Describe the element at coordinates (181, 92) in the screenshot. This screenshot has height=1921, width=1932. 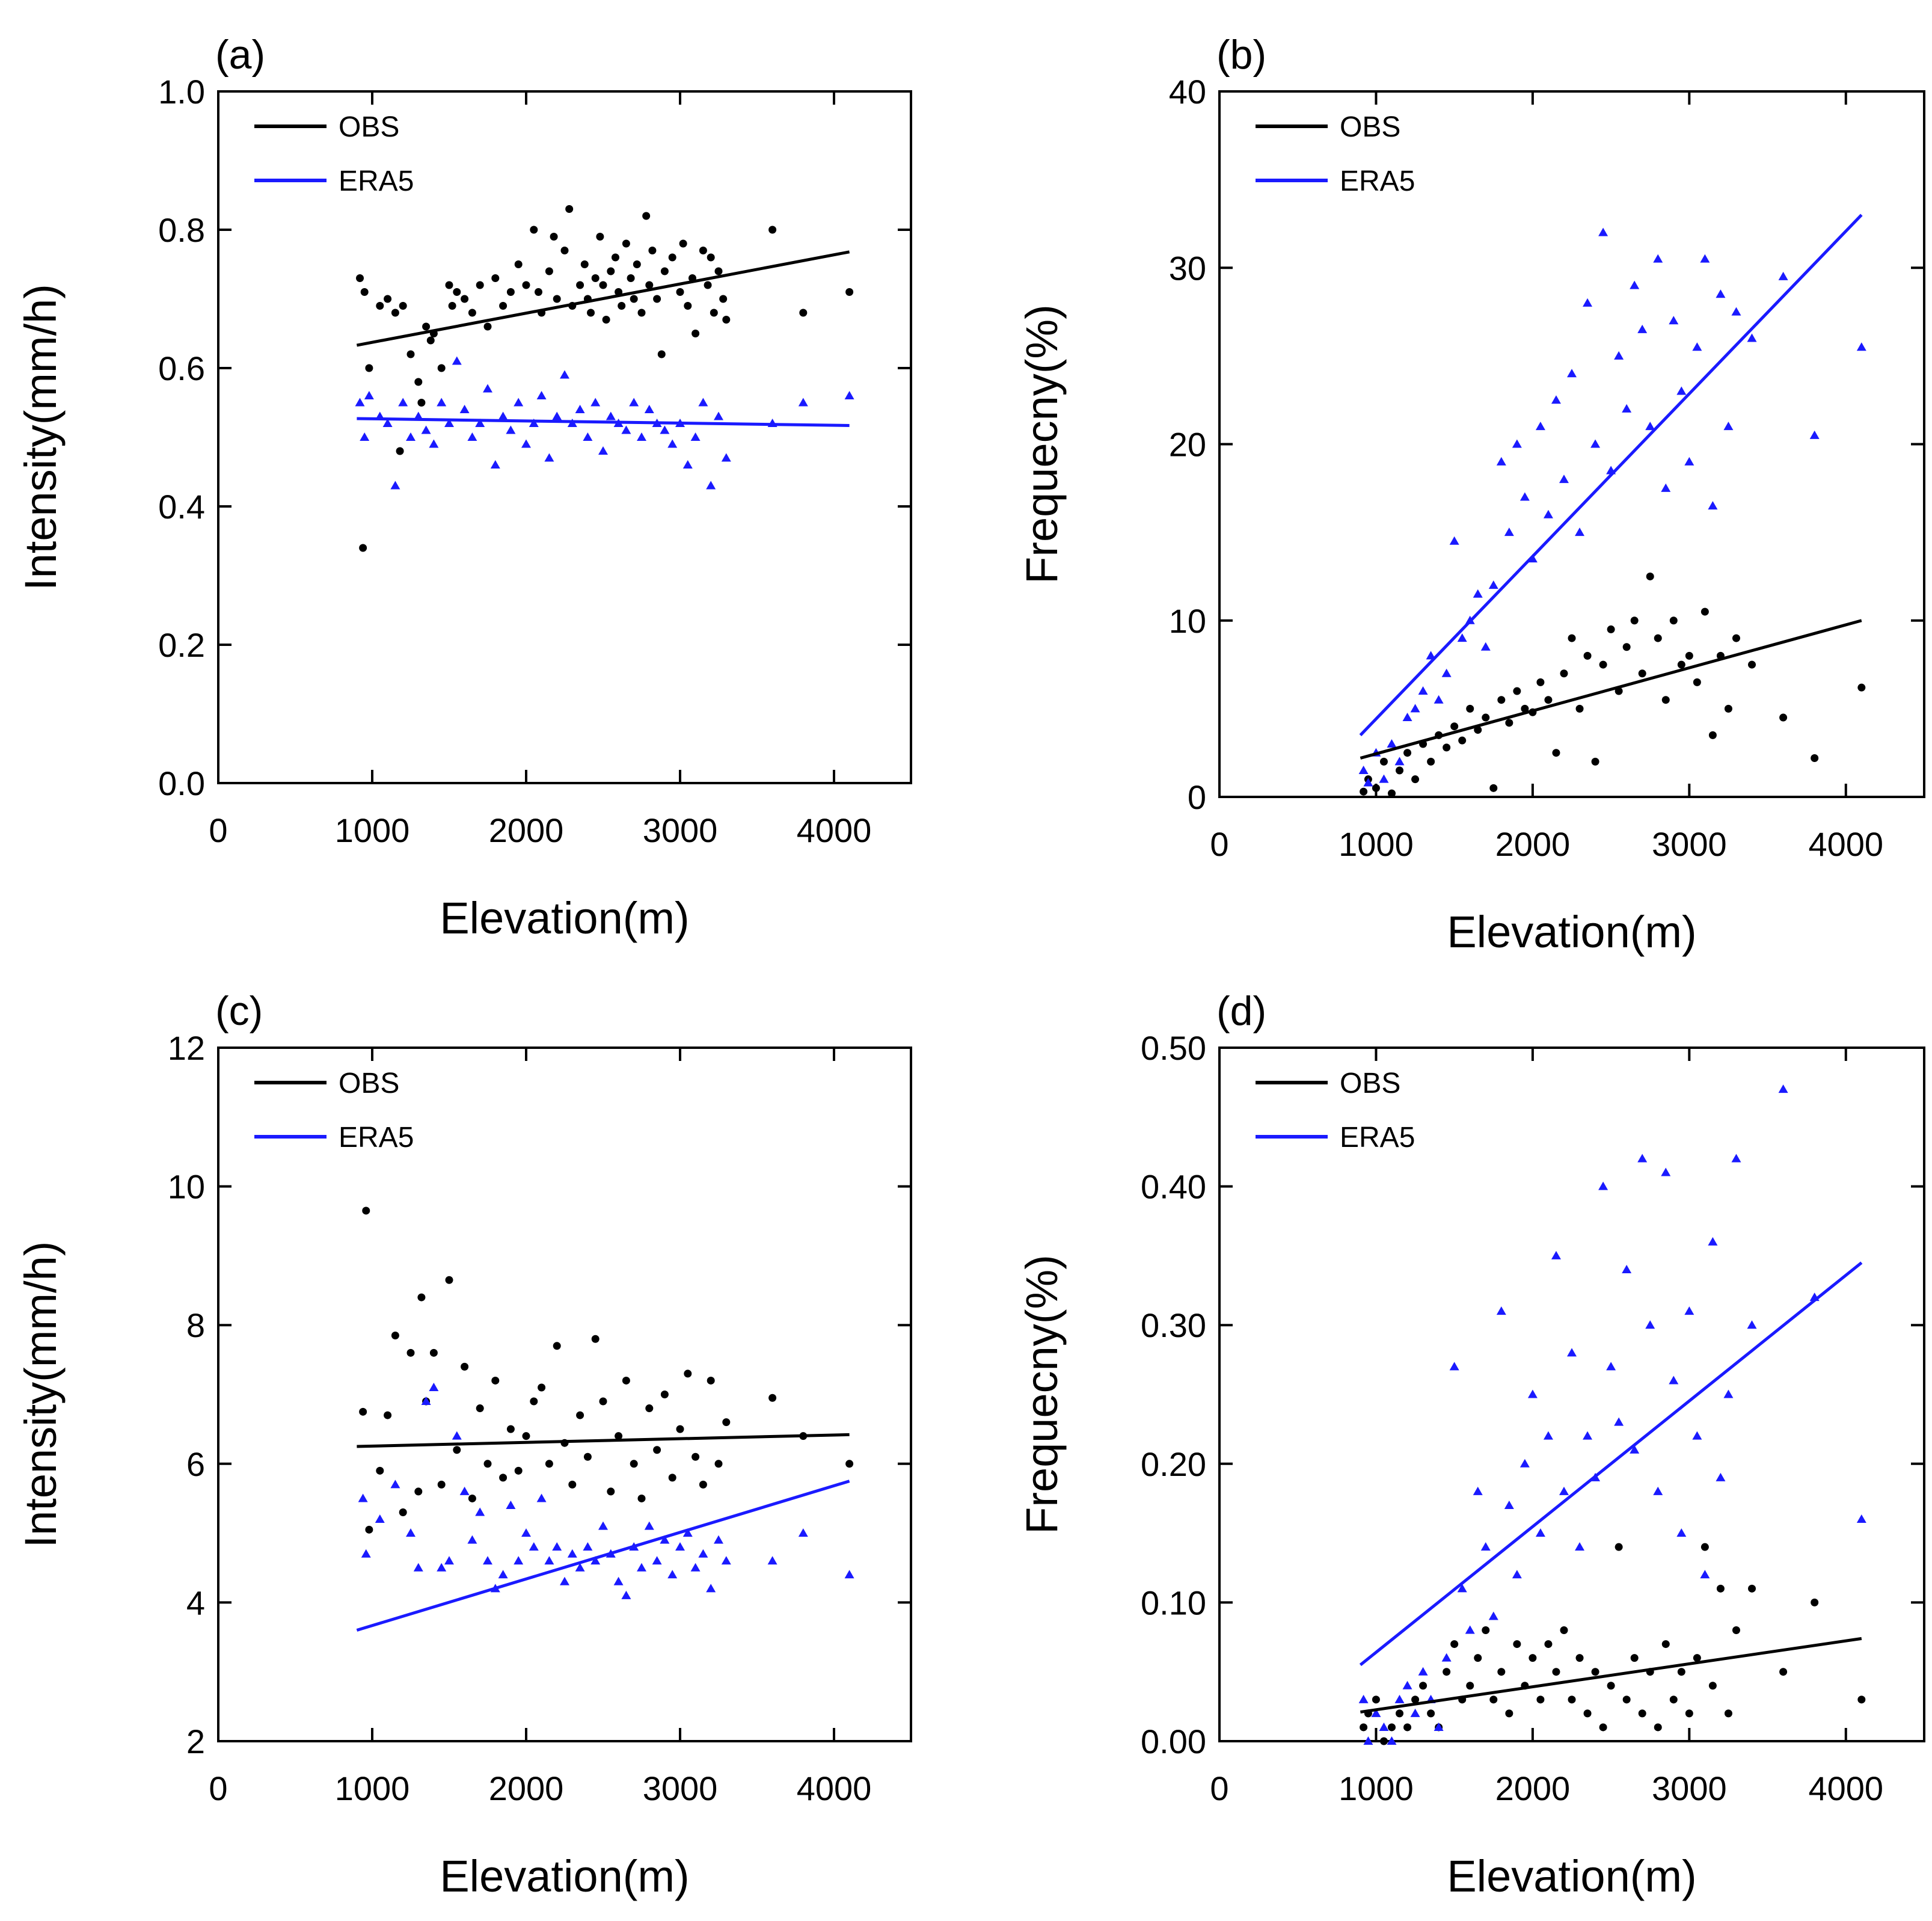
I see `y-tick-label: 1.0` at that location.